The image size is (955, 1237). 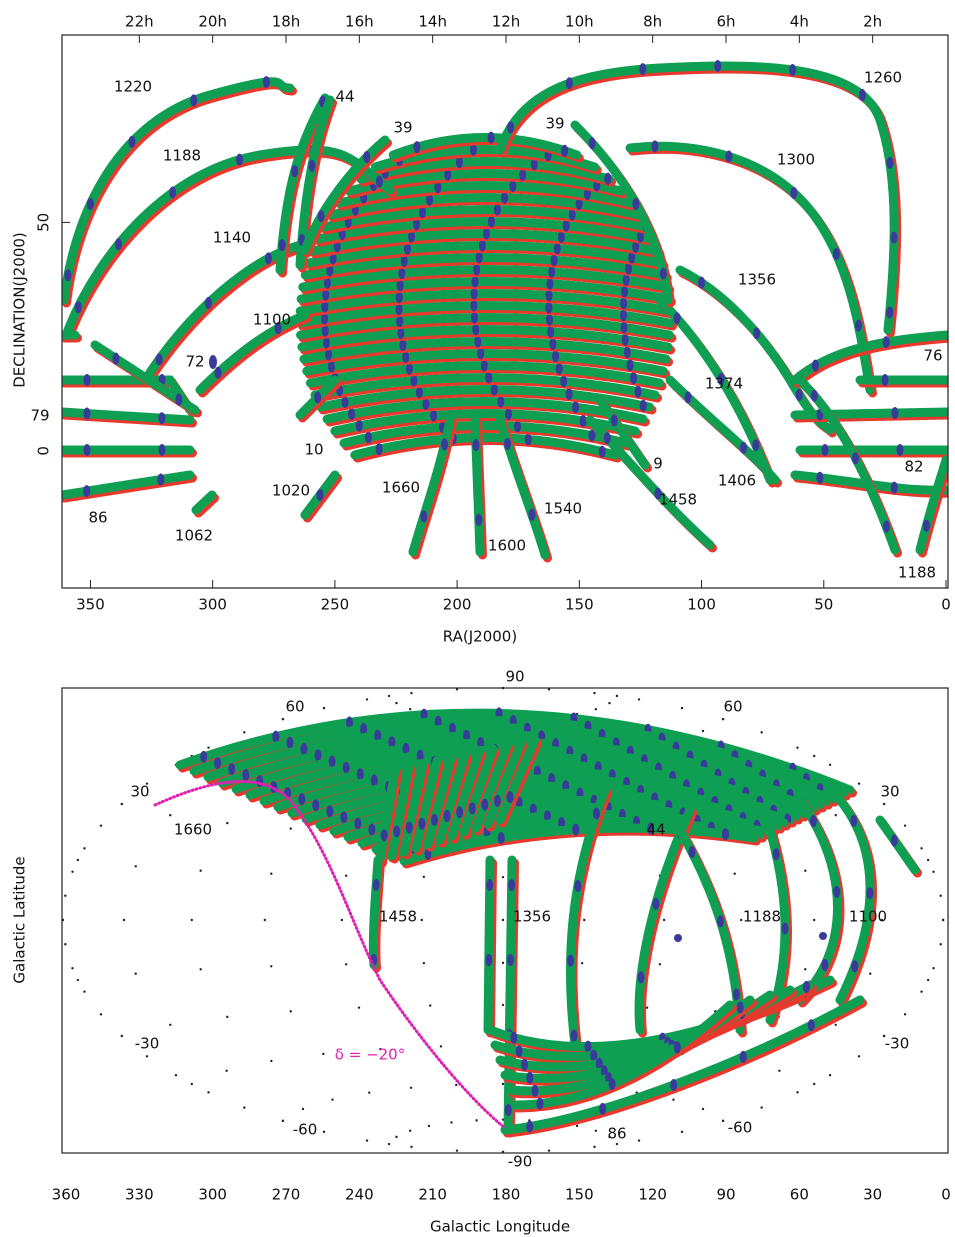 I want to click on track-label: 1660, so click(x=401, y=488).